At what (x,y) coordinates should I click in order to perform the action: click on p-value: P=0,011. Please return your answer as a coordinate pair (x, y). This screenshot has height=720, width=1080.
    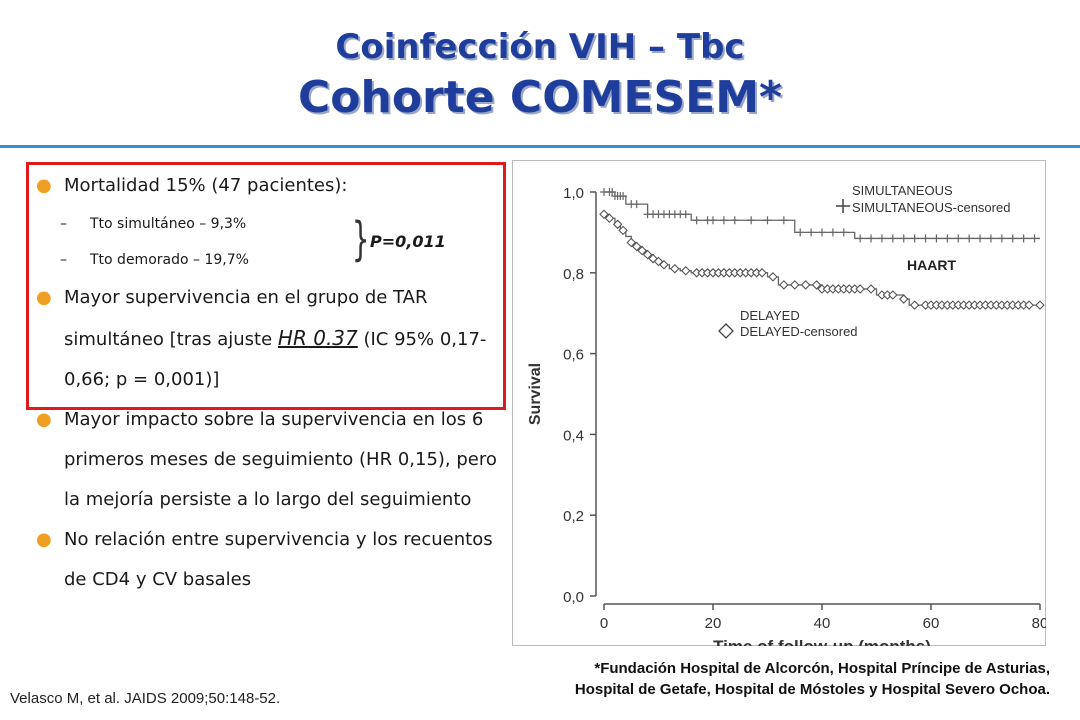
    Looking at the image, I should click on (408, 241).